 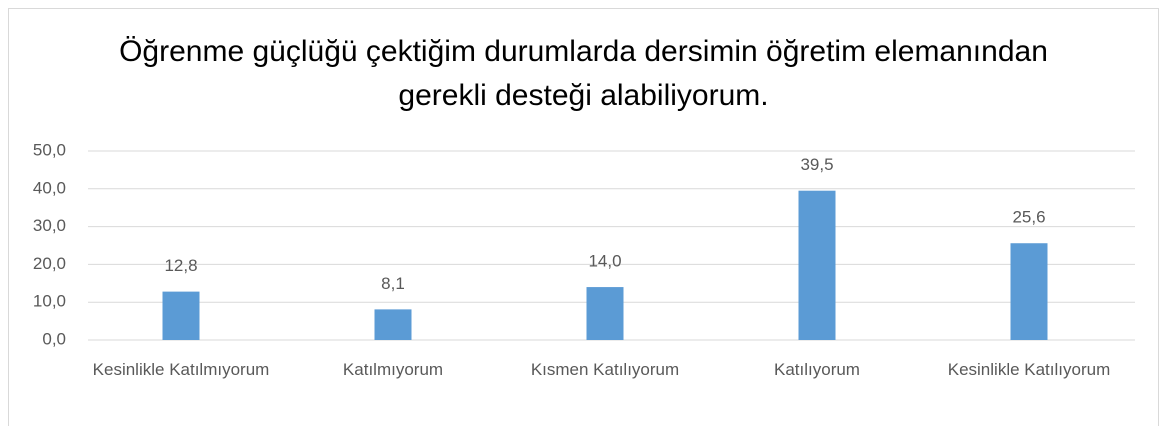 What do you see at coordinates (393, 369) in the screenshot?
I see `x-tick-label: Katılmıyorum` at bounding box center [393, 369].